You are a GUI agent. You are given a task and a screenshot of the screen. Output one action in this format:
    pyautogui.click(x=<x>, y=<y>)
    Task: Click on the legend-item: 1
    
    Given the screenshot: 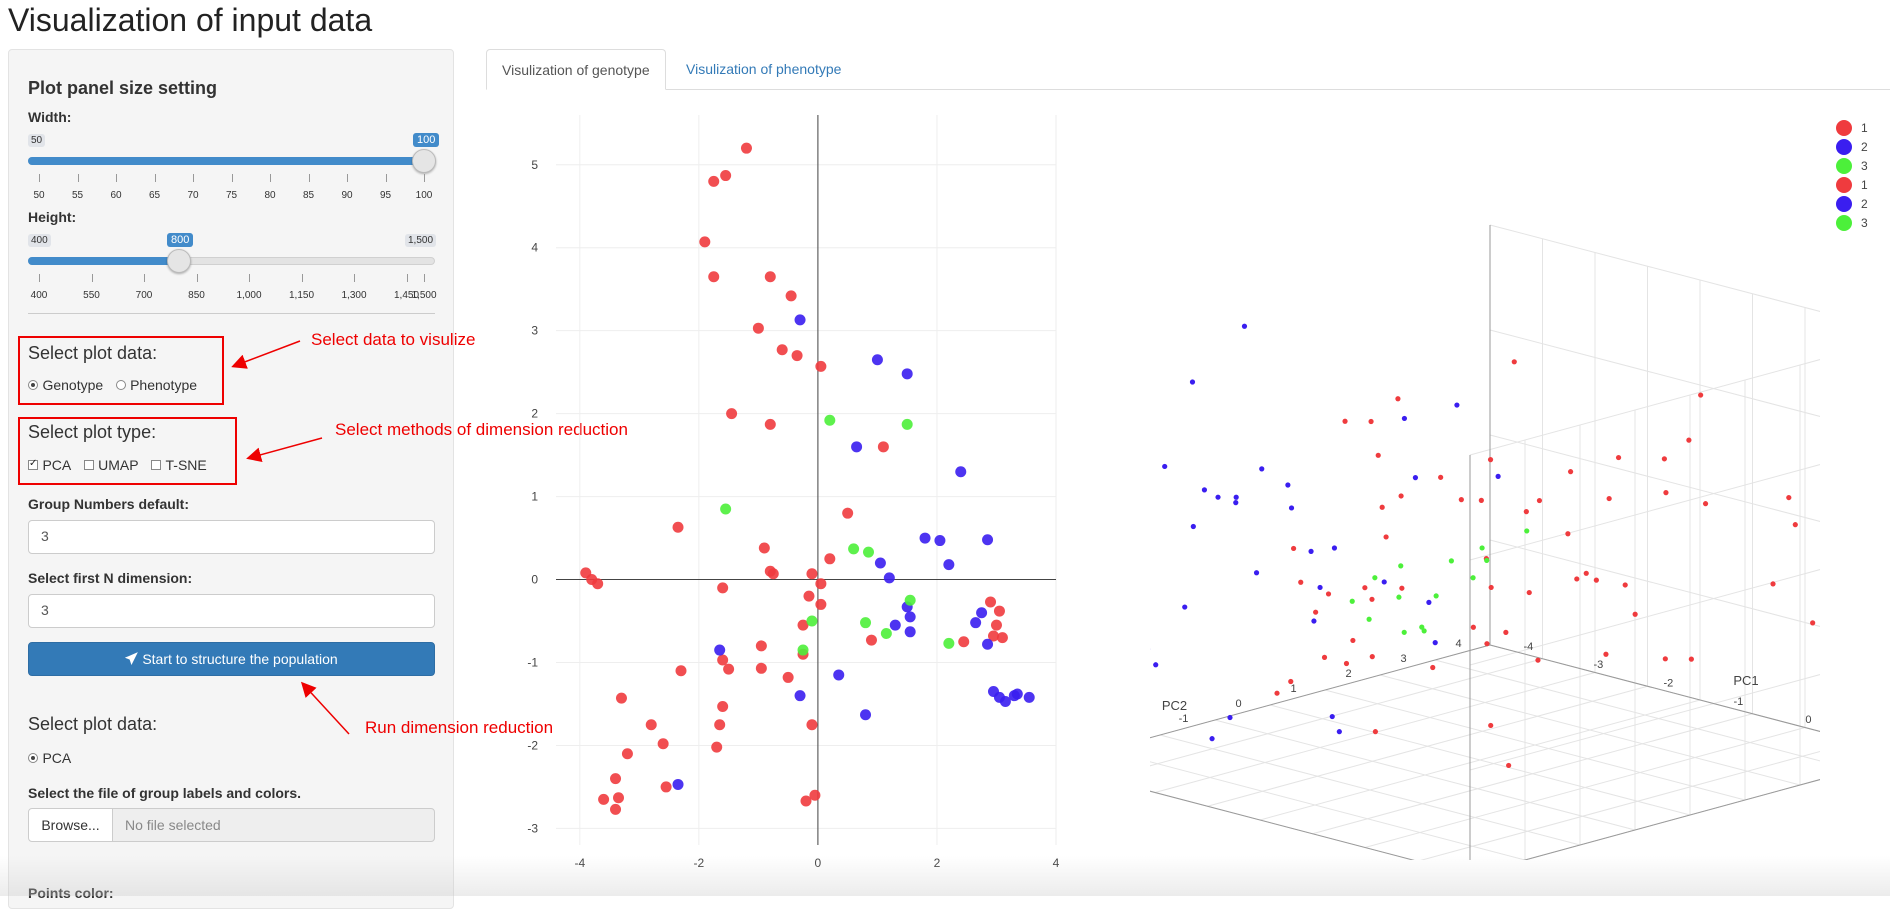 What is the action you would take?
    pyautogui.click(x=1852, y=184)
    